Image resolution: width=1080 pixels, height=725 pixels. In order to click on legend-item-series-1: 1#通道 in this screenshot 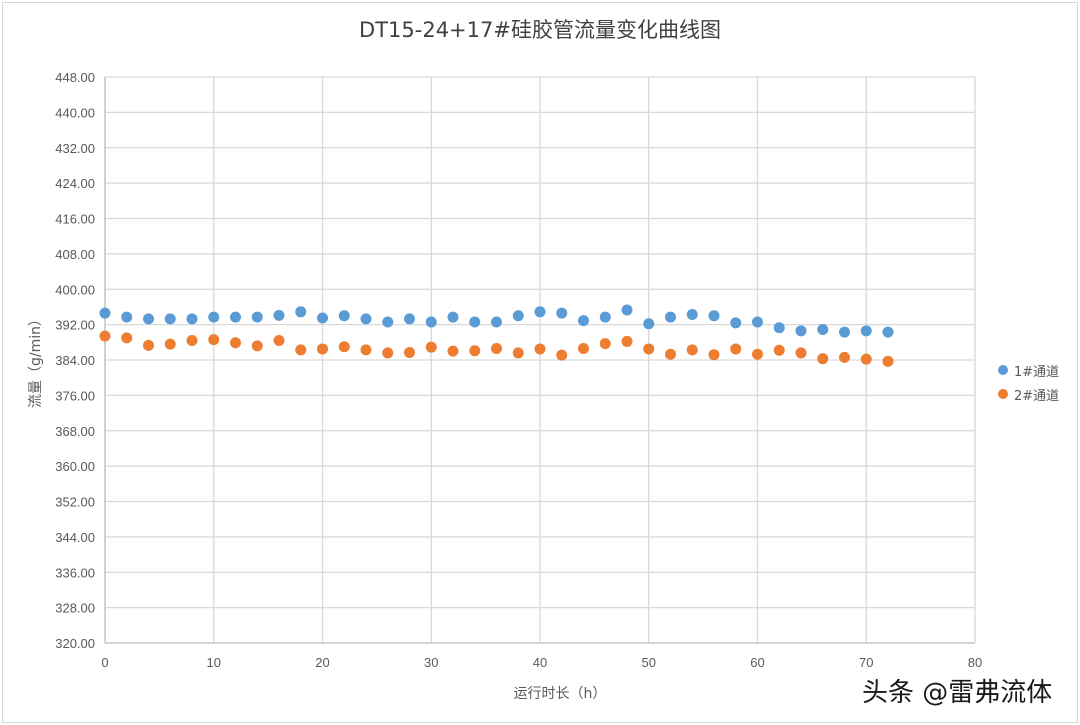, I will do `click(1028, 370)`.